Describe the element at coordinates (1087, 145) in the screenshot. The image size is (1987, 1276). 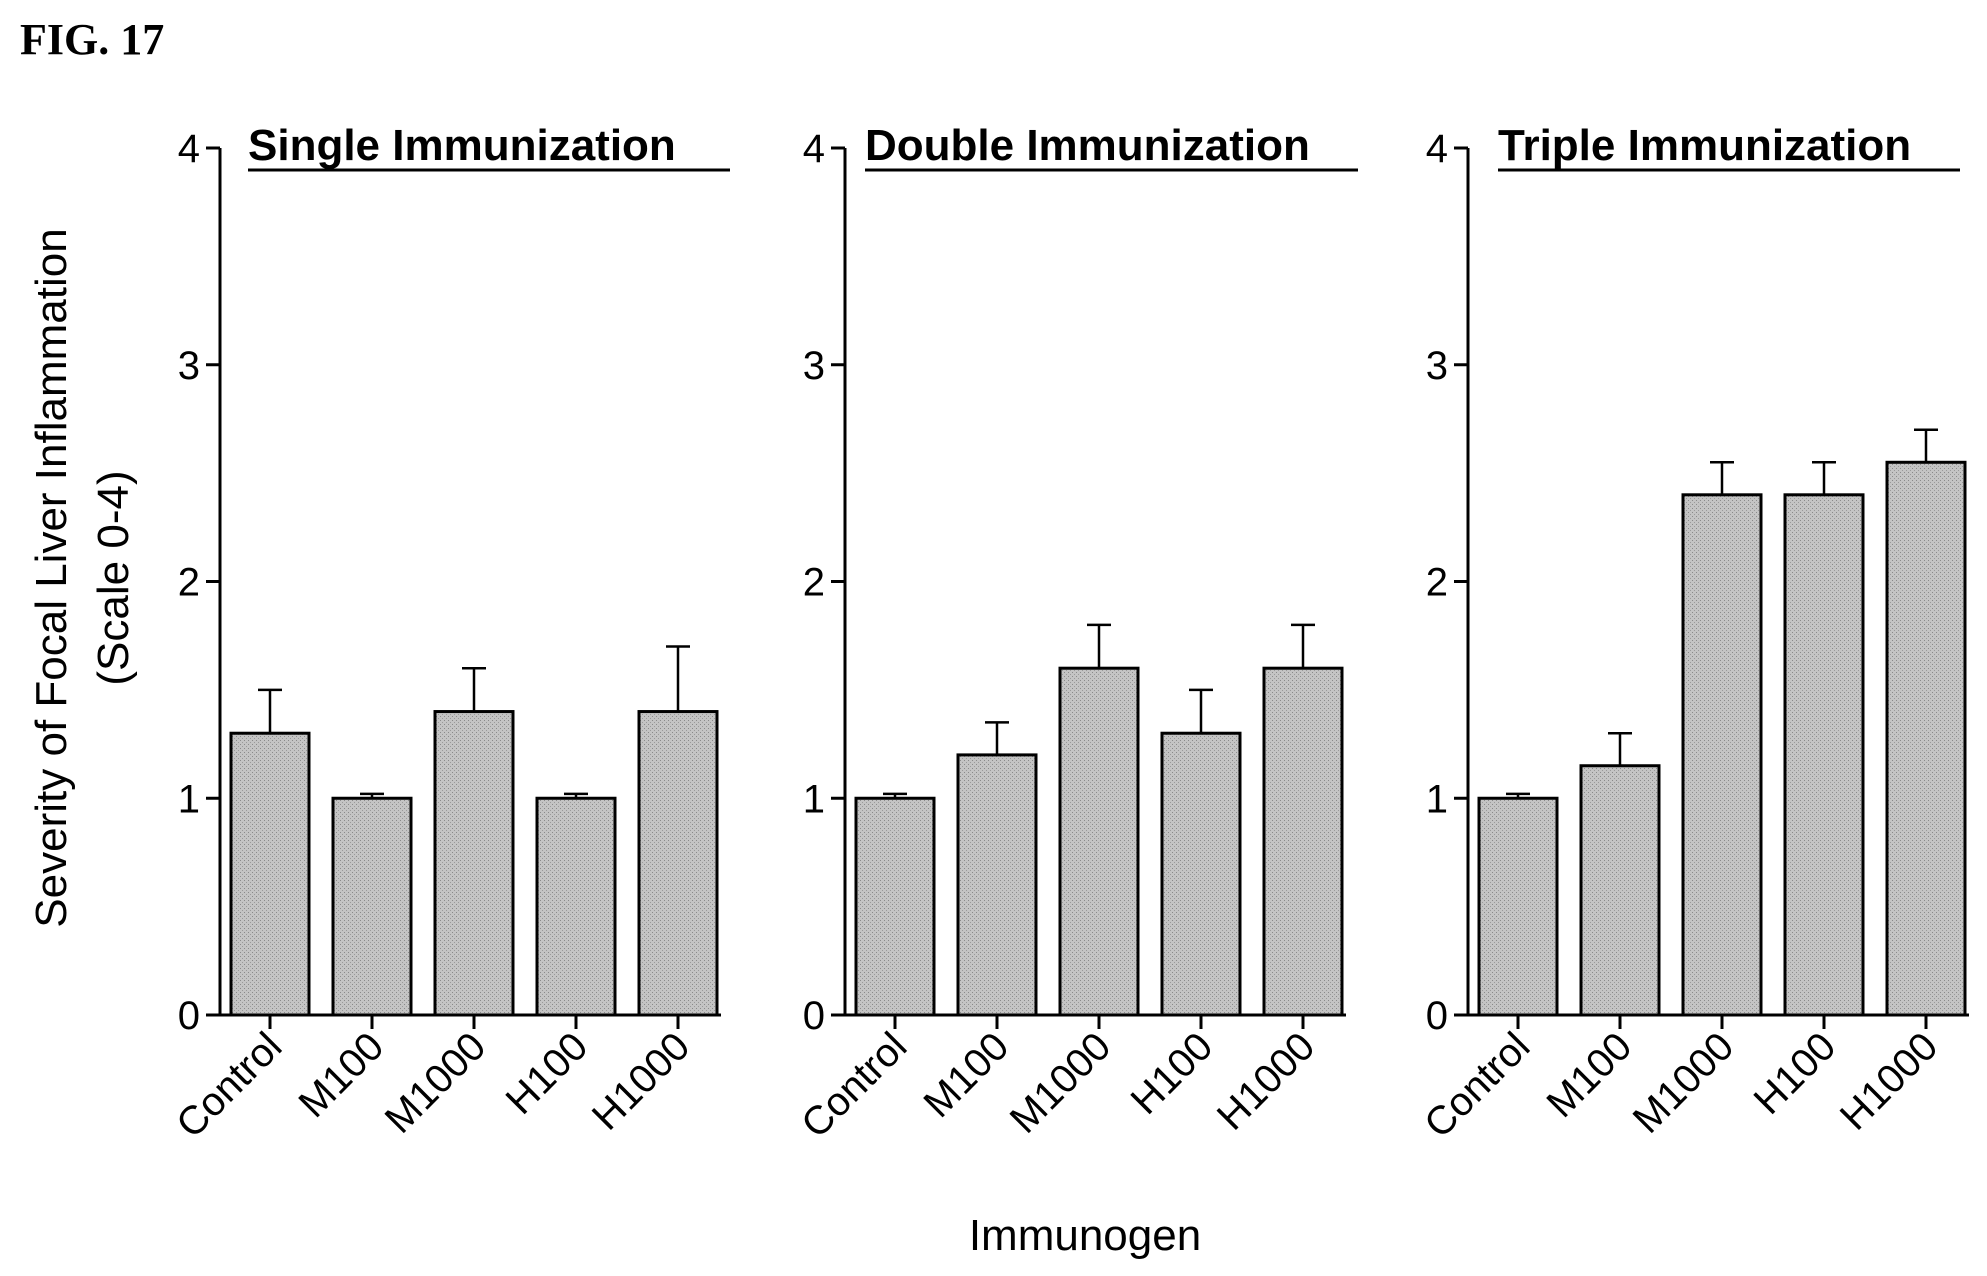
I see `panel-title: Double Immunization` at that location.